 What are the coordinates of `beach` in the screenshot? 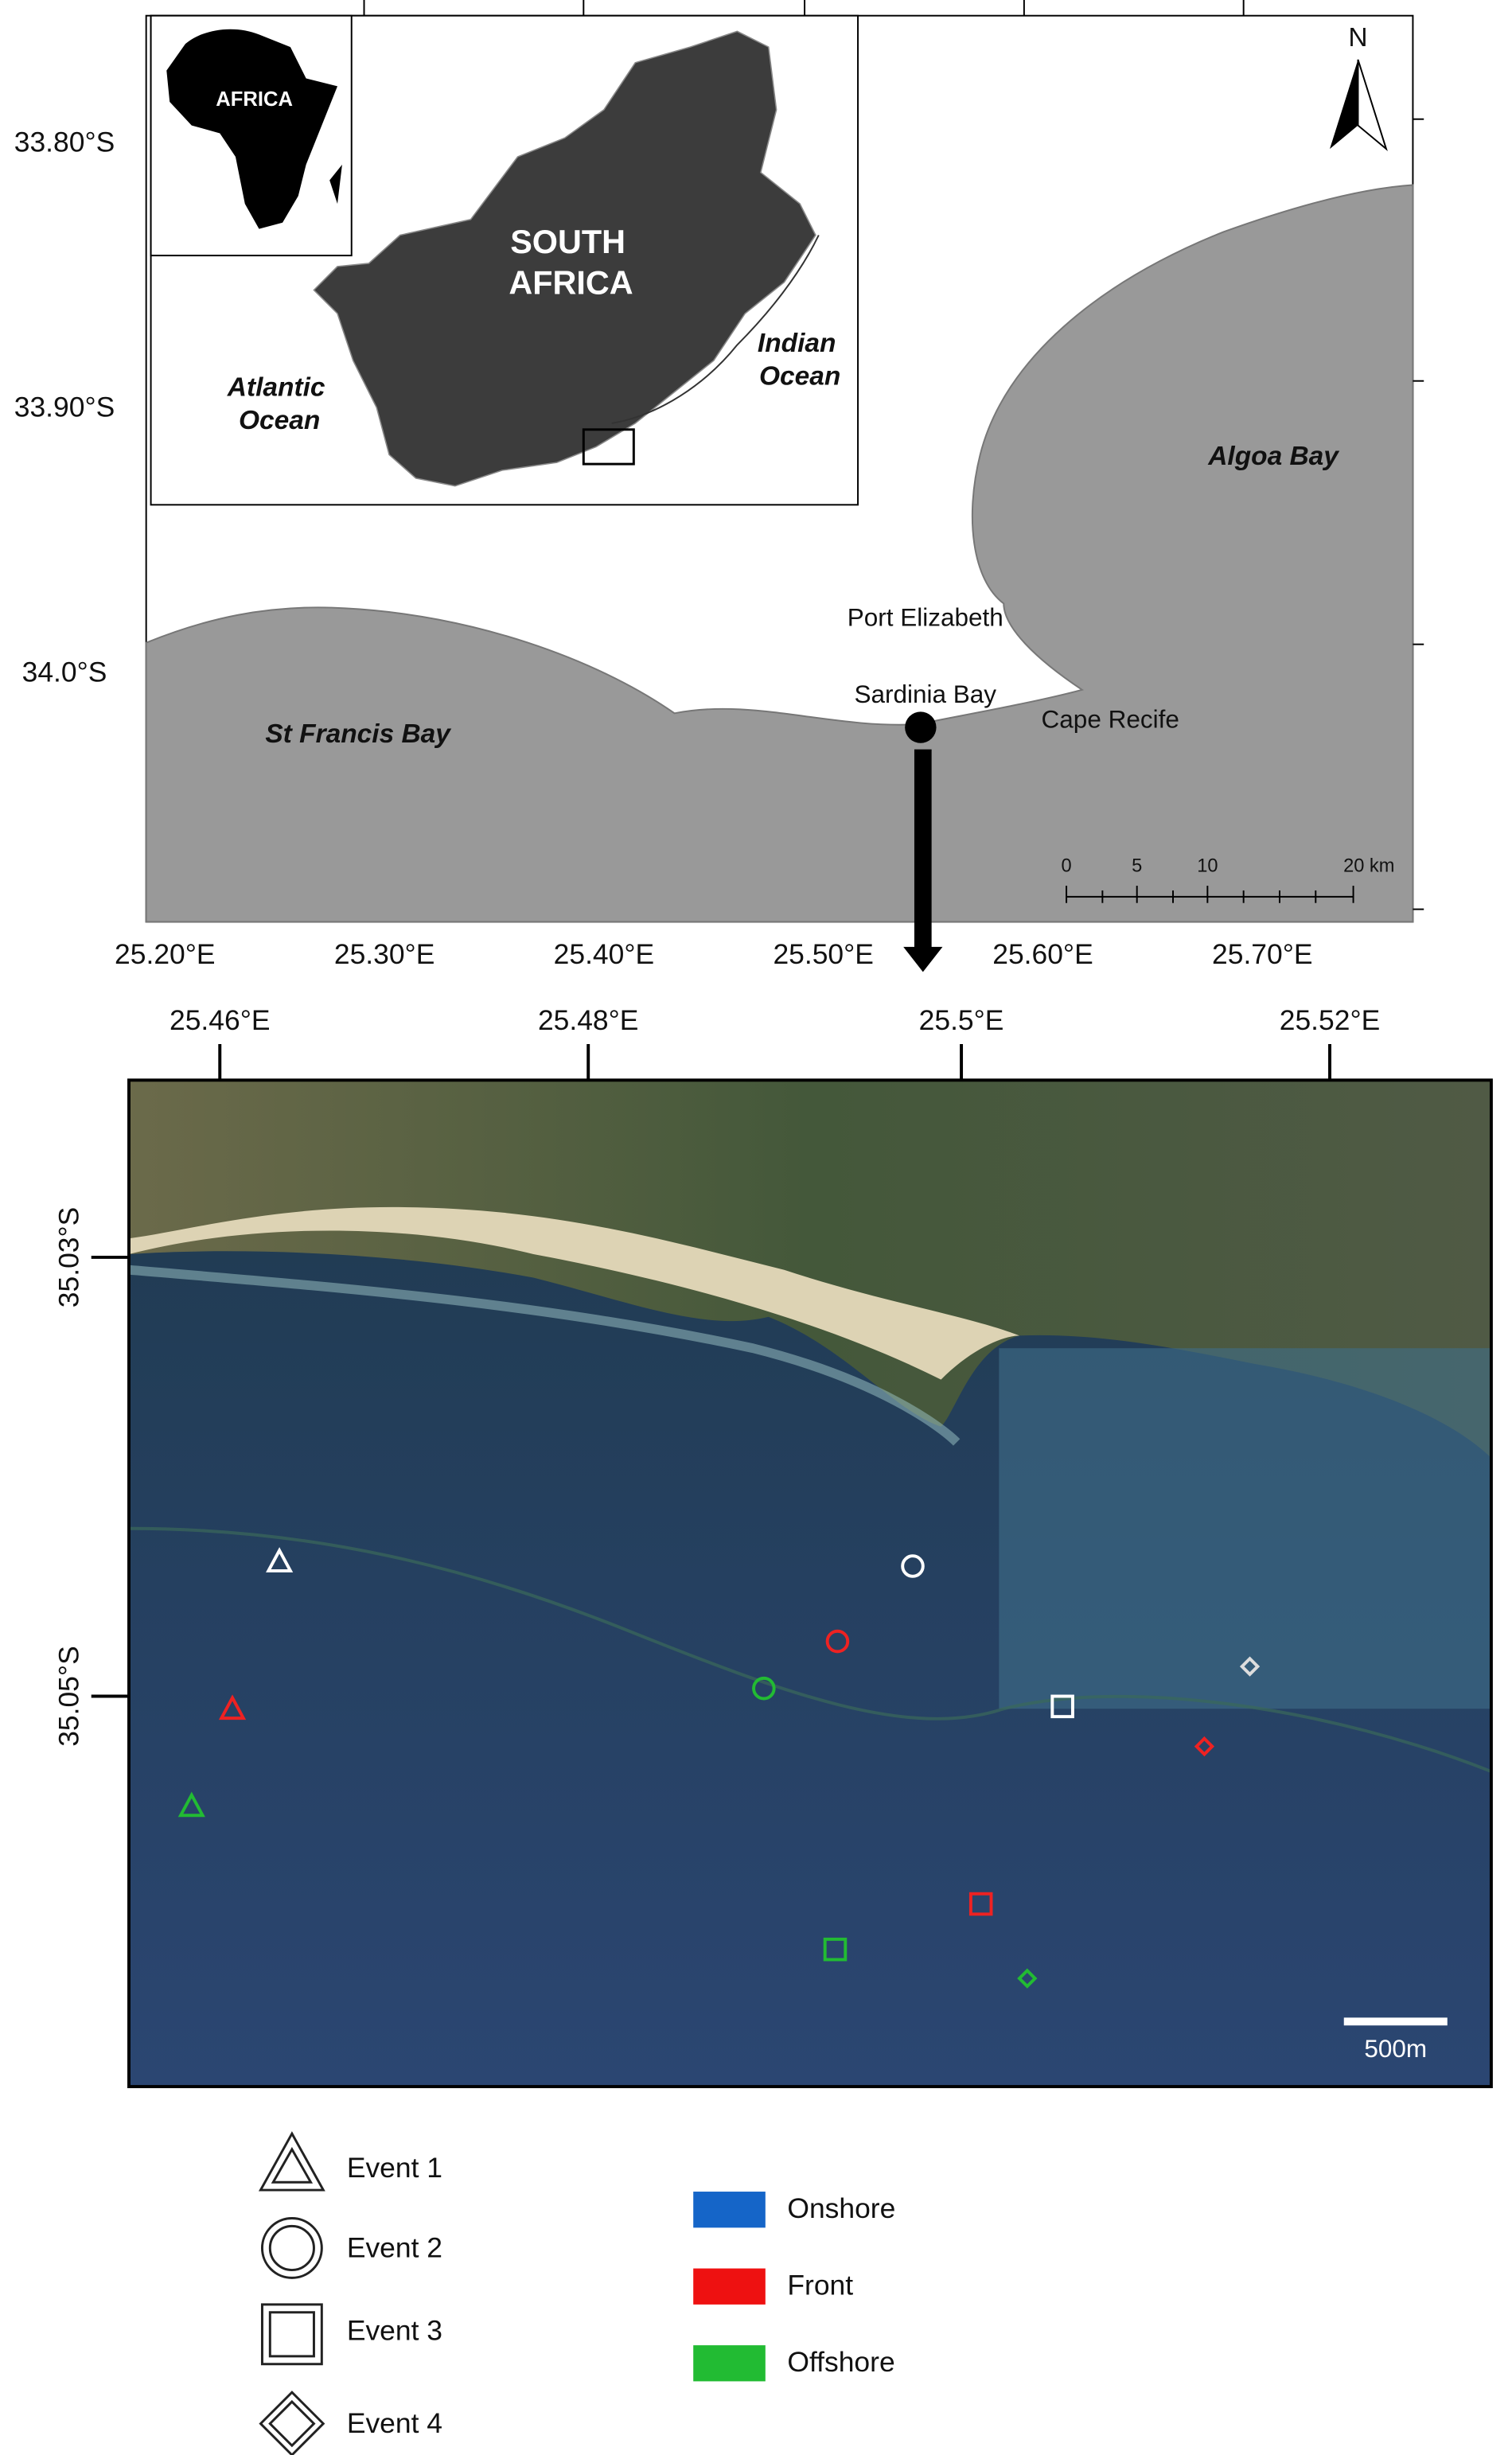 It's located at (574, 1293).